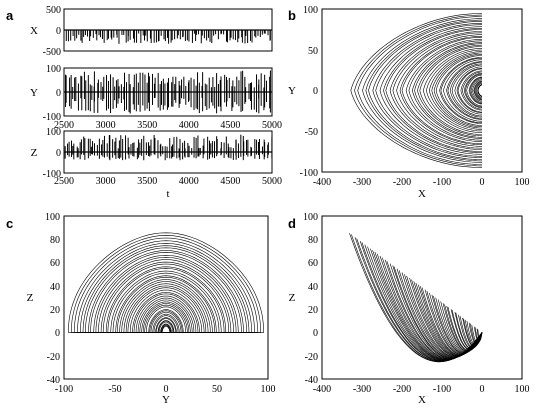  I want to click on x-tick-label: 4000, so click(189, 181).